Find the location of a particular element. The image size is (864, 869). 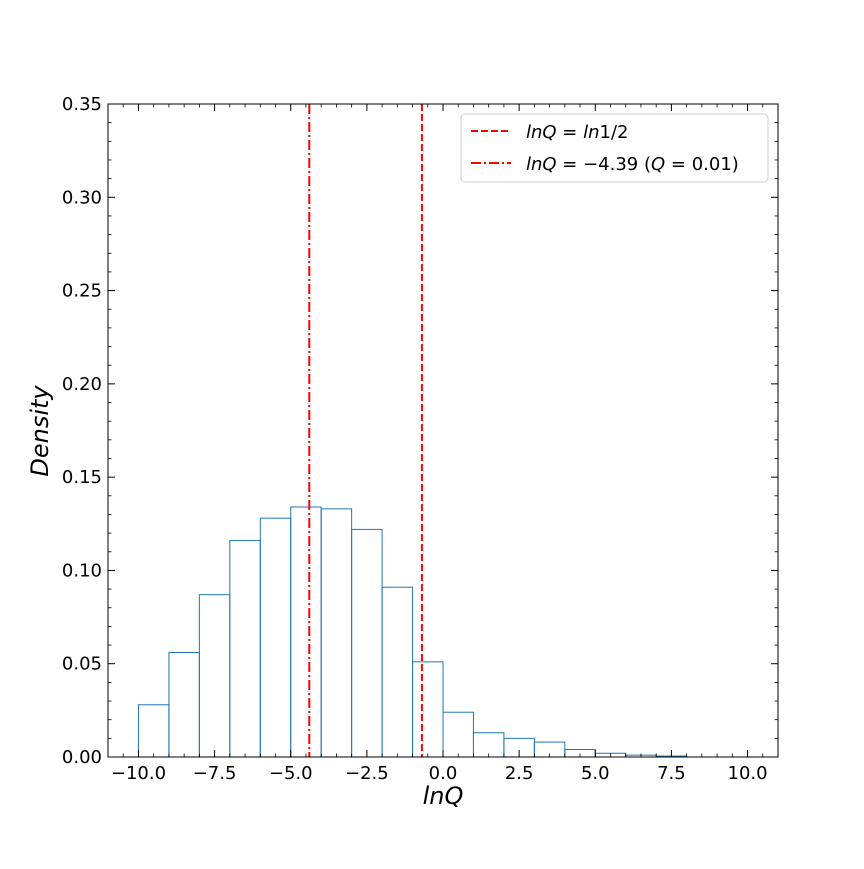

y-tick-label: 0.05 is located at coordinates (82, 664).